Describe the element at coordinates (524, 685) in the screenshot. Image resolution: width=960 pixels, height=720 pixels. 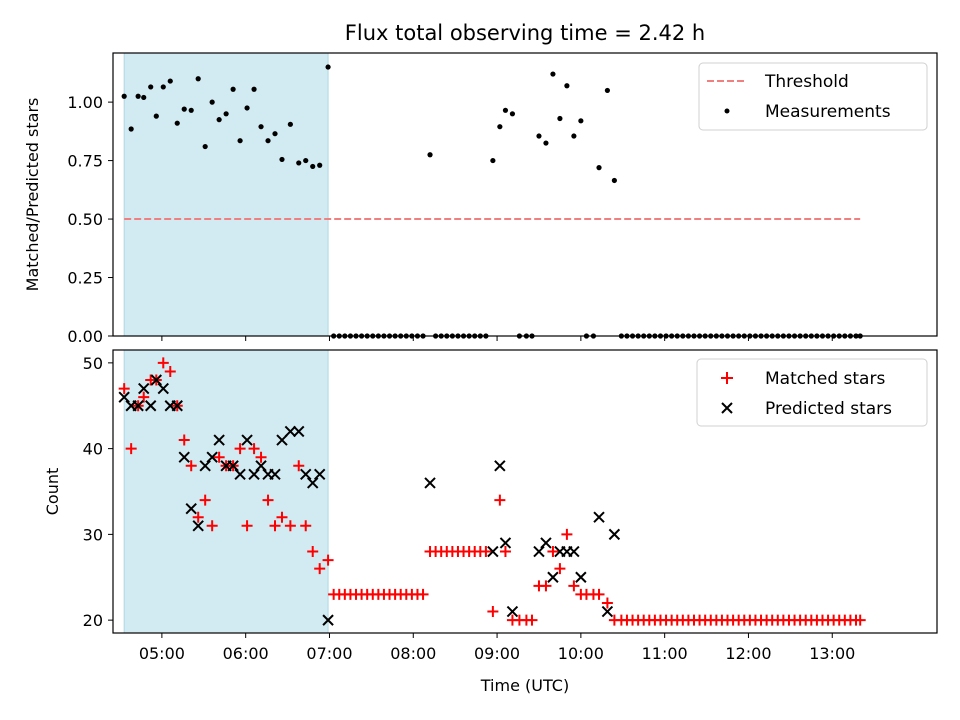
I see `x-axis-label: Time (UTC)` at that location.